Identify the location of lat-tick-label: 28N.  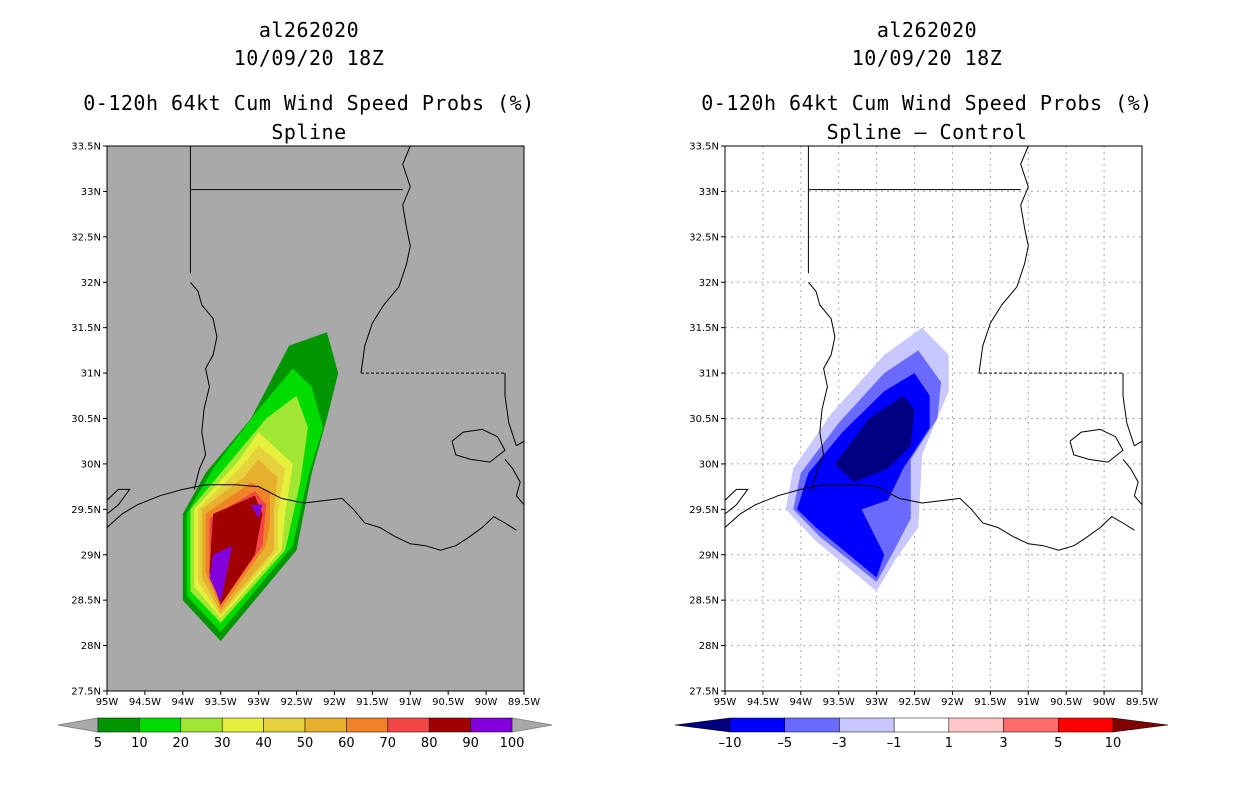
(91, 646).